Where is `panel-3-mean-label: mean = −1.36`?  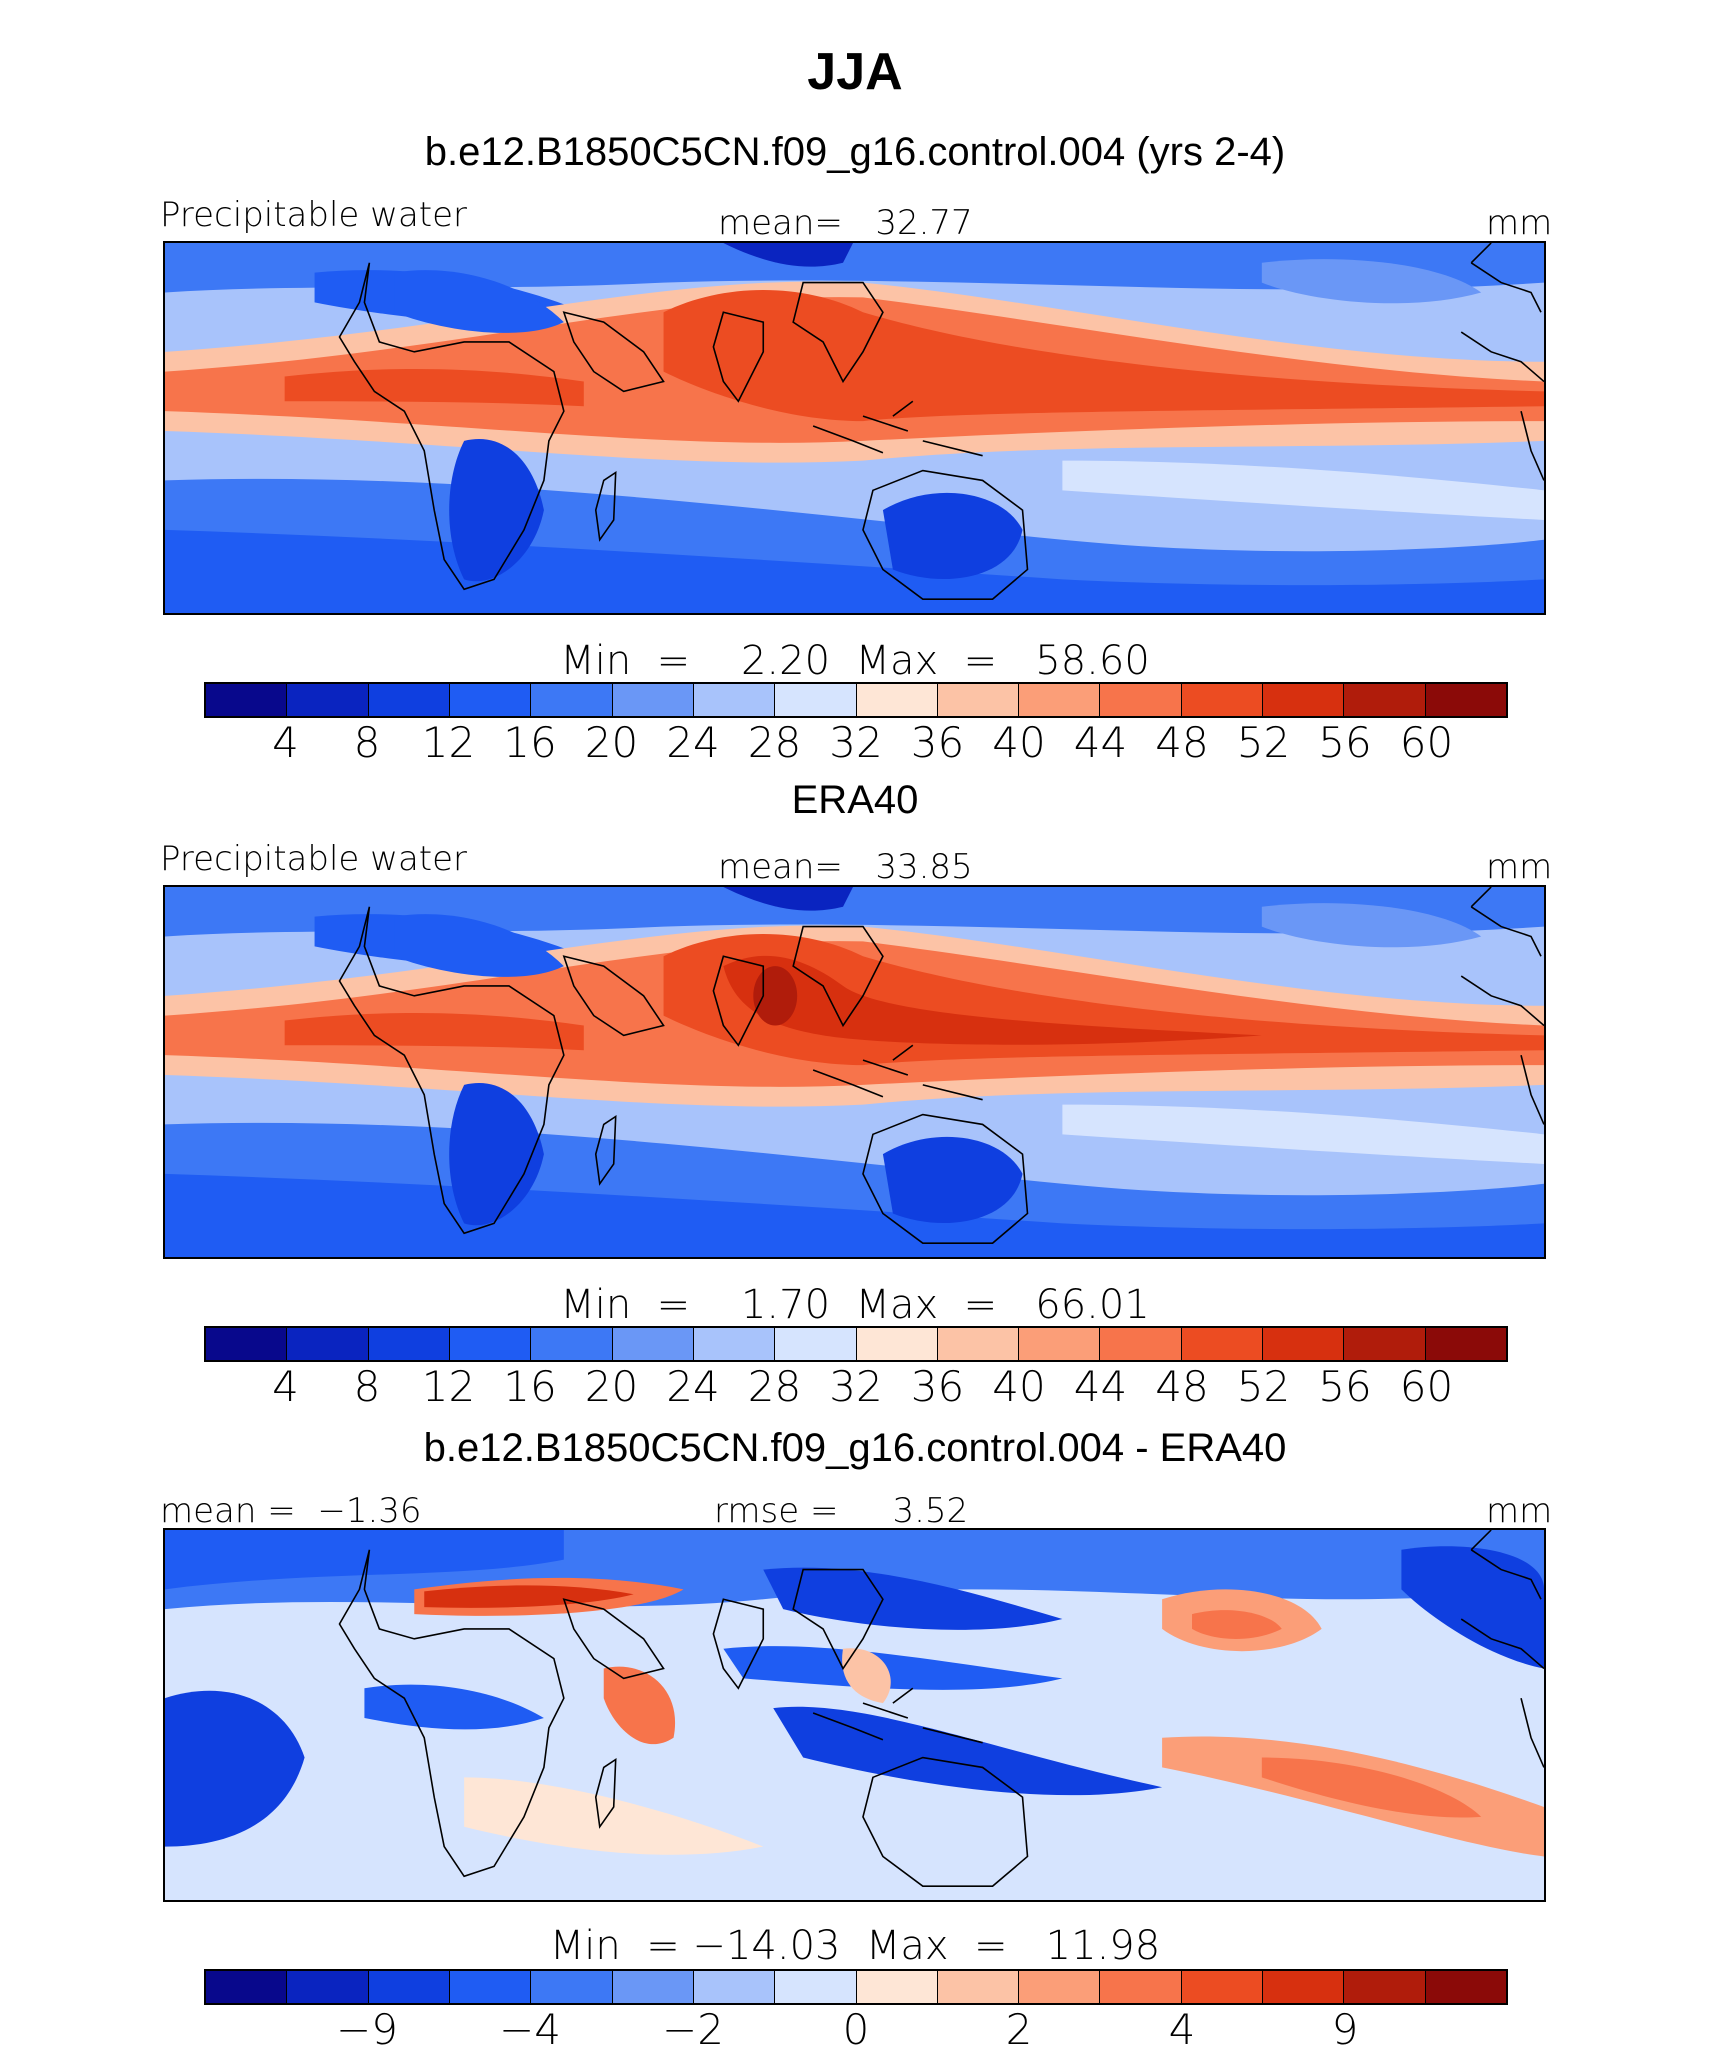
panel-3-mean-label: mean = −1.36 is located at coordinates (291, 1511).